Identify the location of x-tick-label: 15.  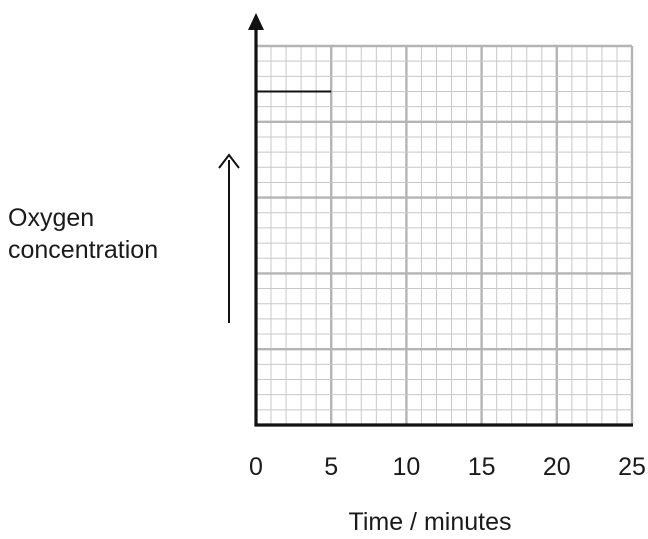
(482, 467).